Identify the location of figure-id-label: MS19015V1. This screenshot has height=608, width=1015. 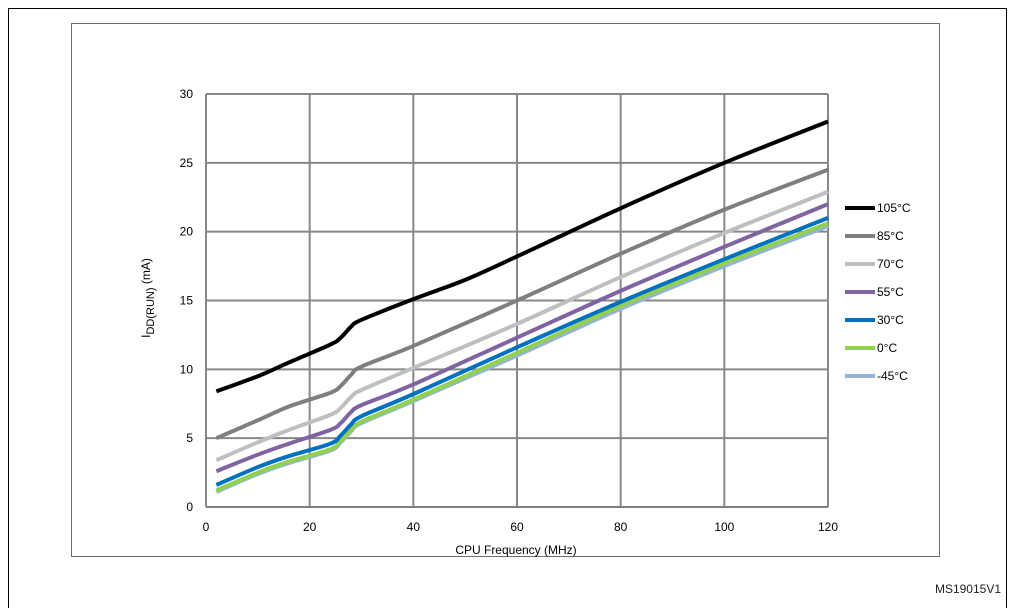
(967, 589).